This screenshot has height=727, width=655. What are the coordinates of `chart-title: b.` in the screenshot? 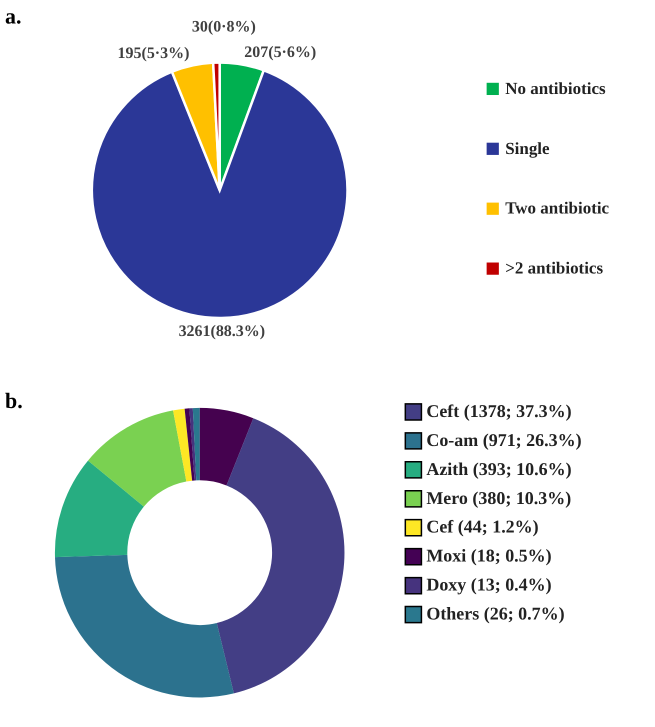 It's located at (13, 400).